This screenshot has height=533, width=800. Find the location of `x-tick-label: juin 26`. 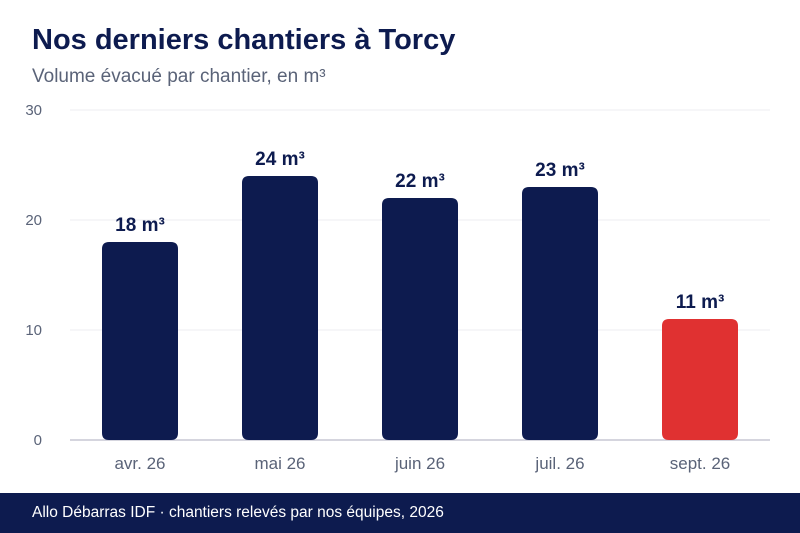

x-tick-label: juin 26 is located at coordinates (419, 463).